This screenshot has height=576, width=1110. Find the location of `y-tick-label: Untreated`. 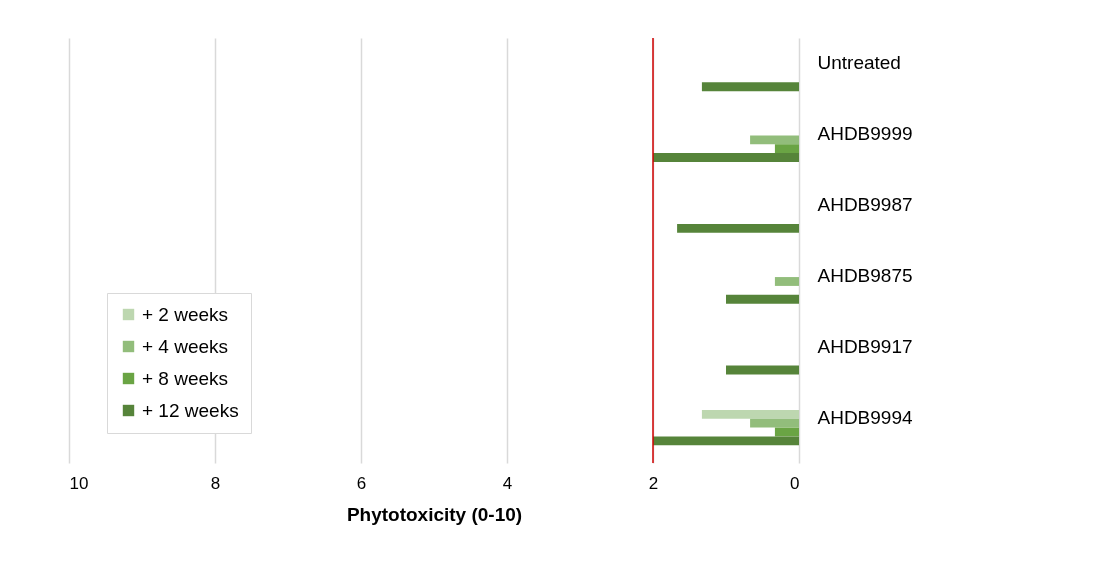

y-tick-label: Untreated is located at coordinates (859, 63).